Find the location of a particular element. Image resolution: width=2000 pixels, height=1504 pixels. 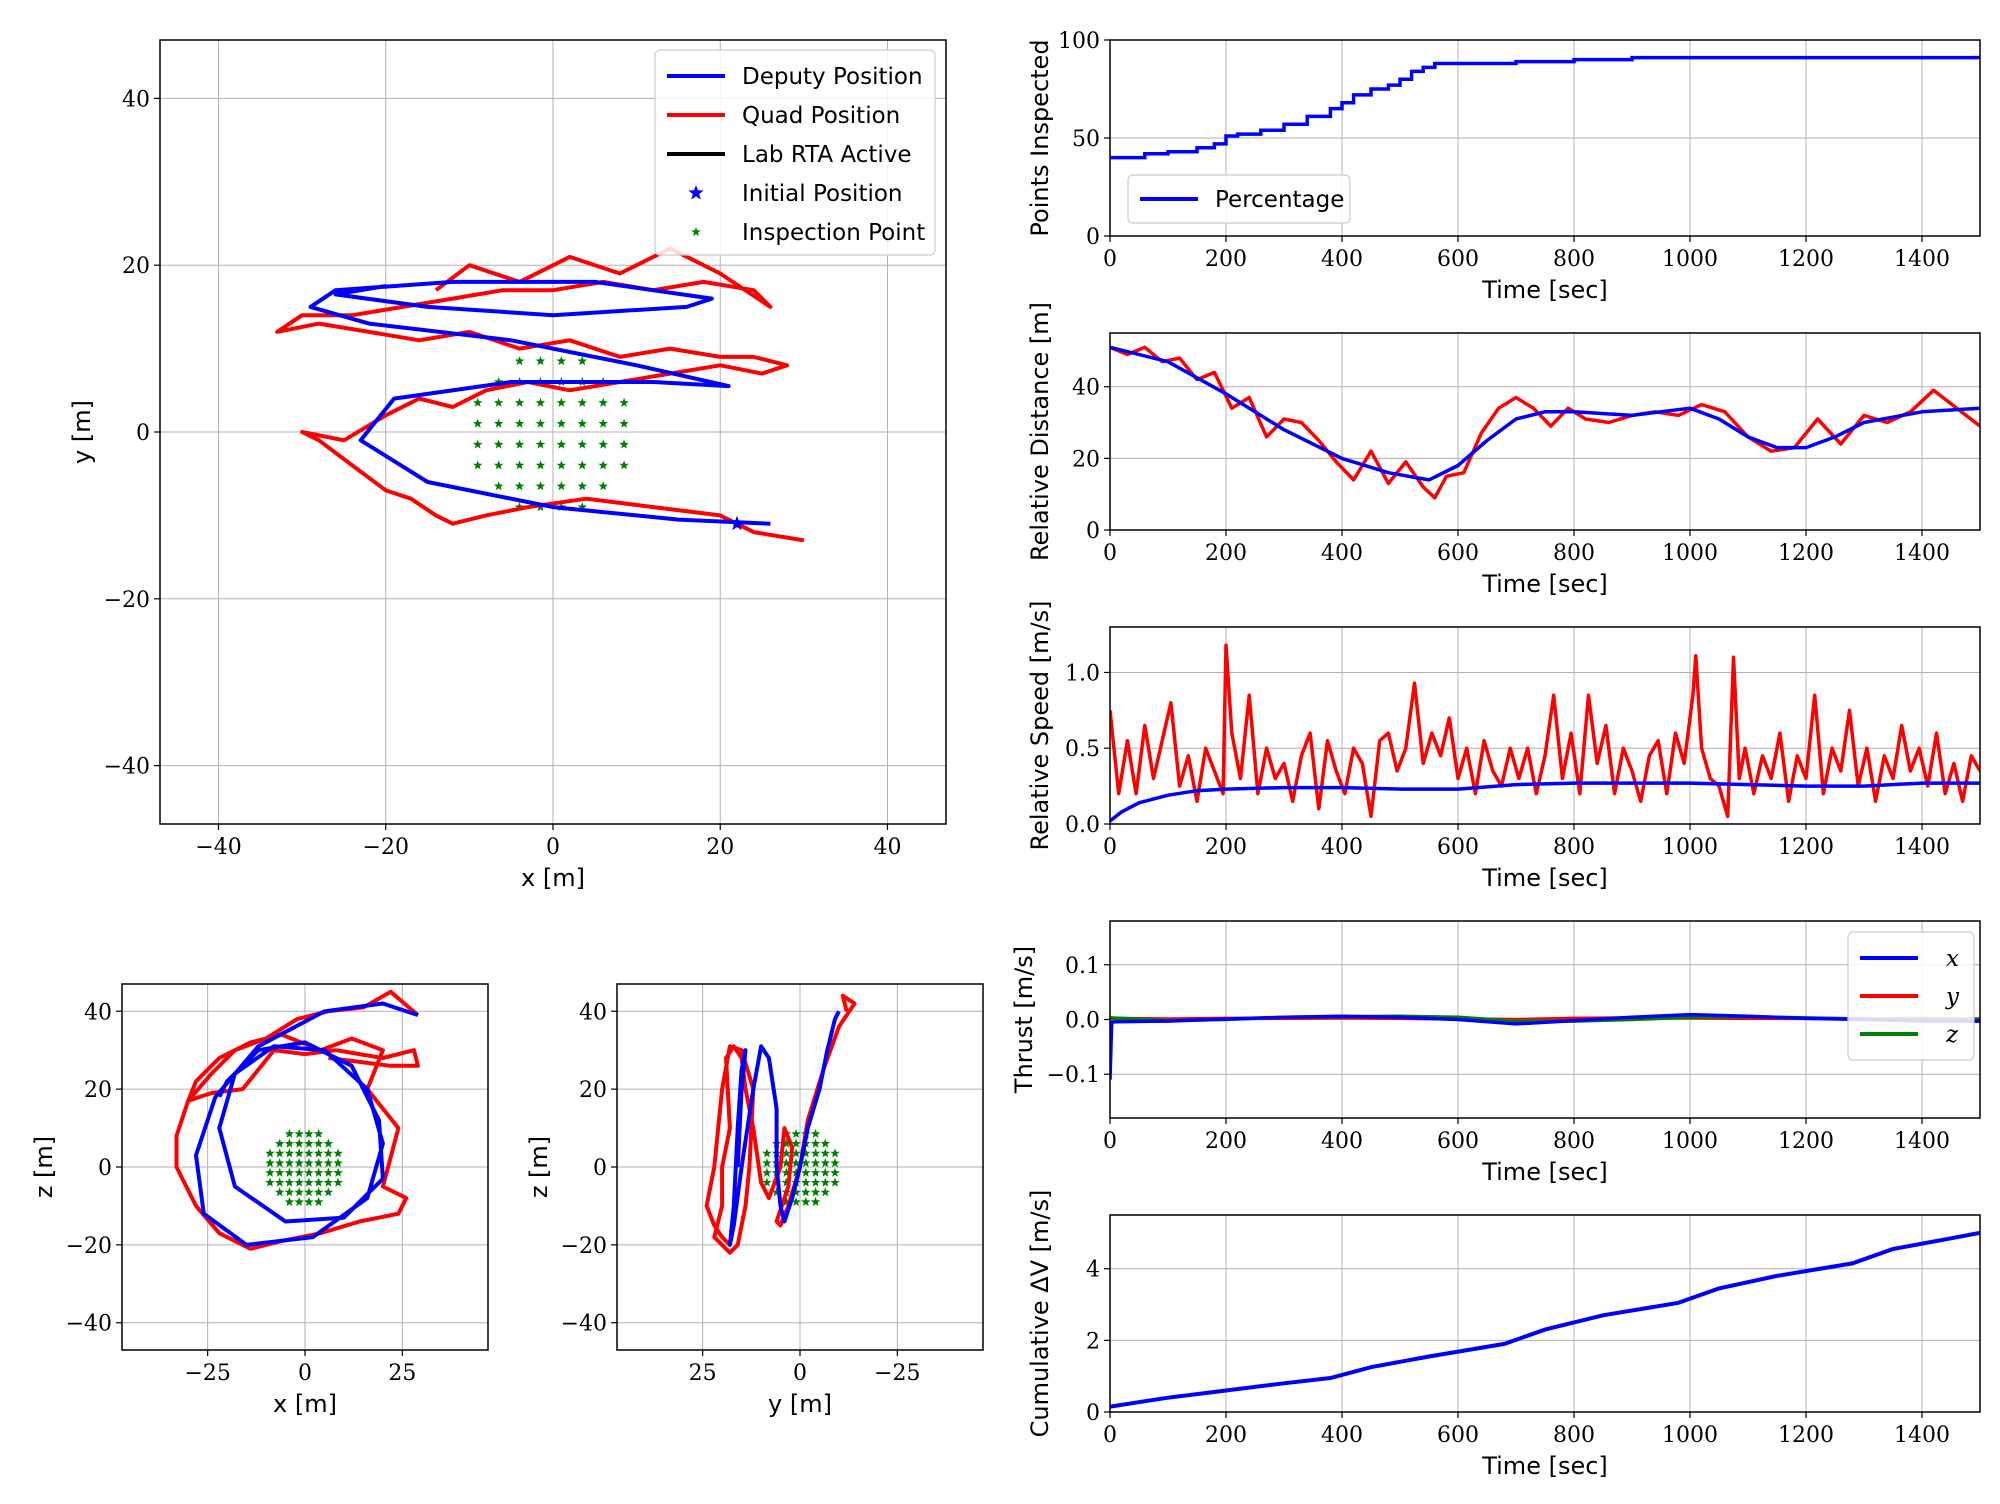

panel-xz: −25 0 25 −40 −20 0 20 40 x [m] z [m] is located at coordinates (259, 1200).